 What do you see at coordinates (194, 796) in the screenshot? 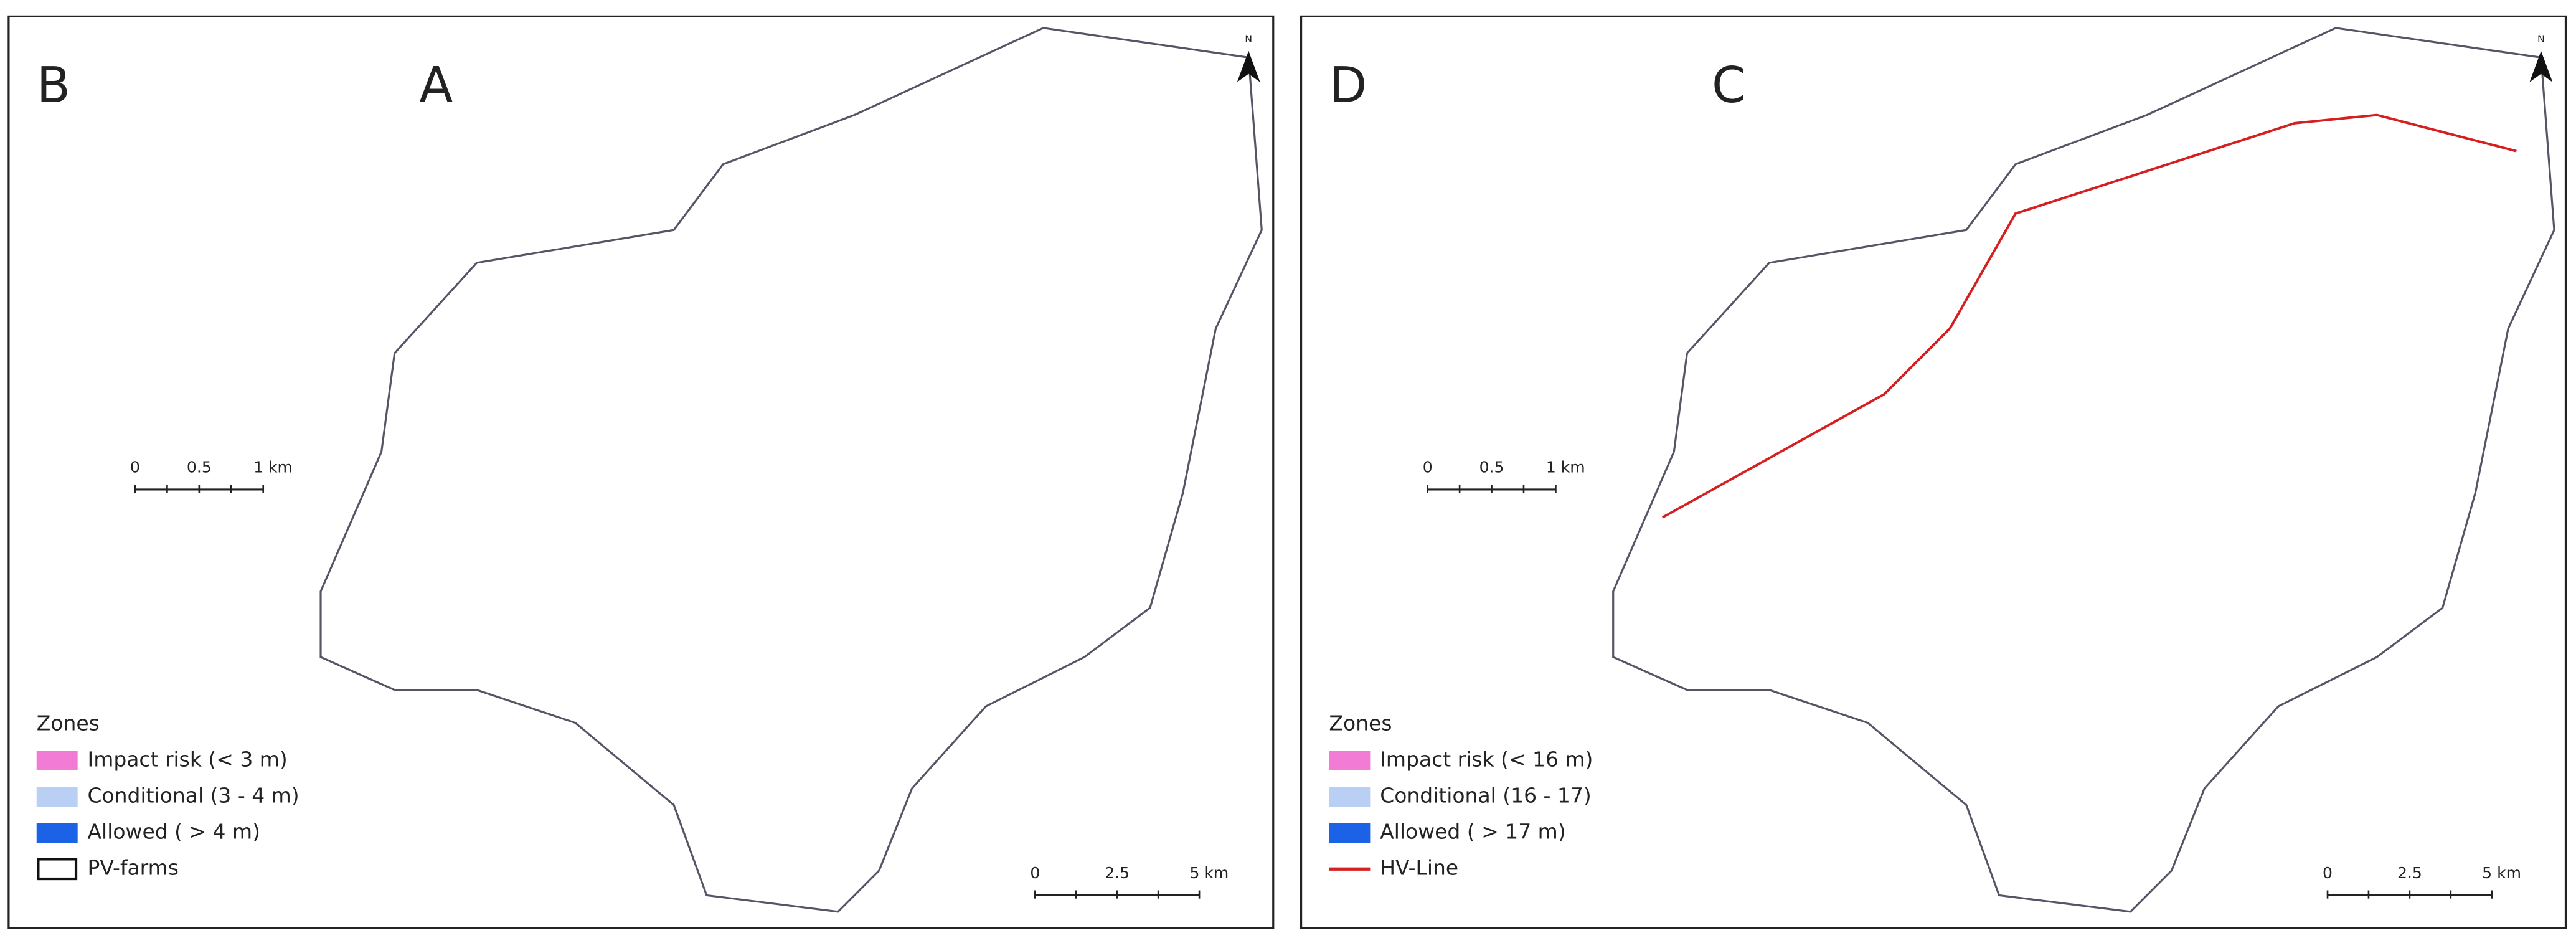
I see `legend-item: Conditional (3 - 4 m)` at bounding box center [194, 796].